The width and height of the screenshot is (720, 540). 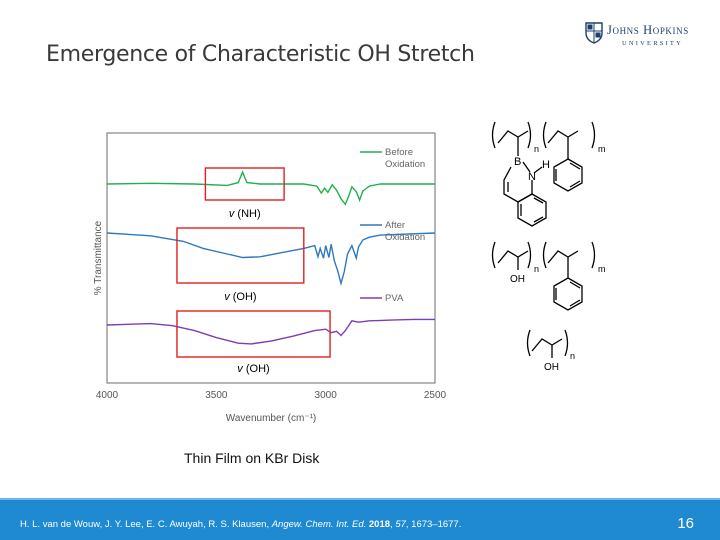 What do you see at coordinates (319, 524) in the screenshot?
I see `citation-journal: Angew. Chem. Int. Ed.` at bounding box center [319, 524].